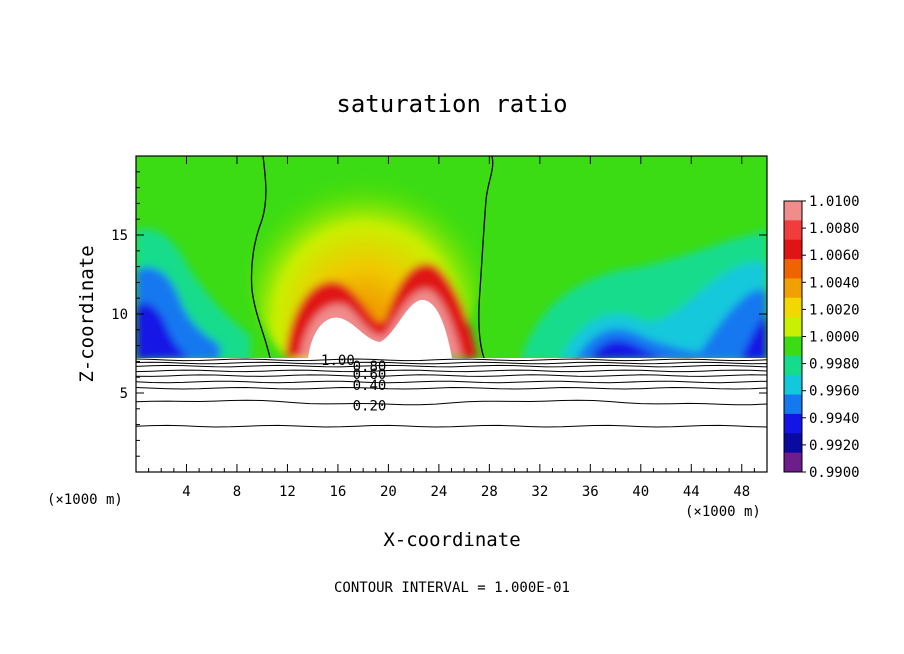 The image size is (904, 654). What do you see at coordinates (370, 367) in the screenshot?
I see `contour-label: 0.80` at bounding box center [370, 367].